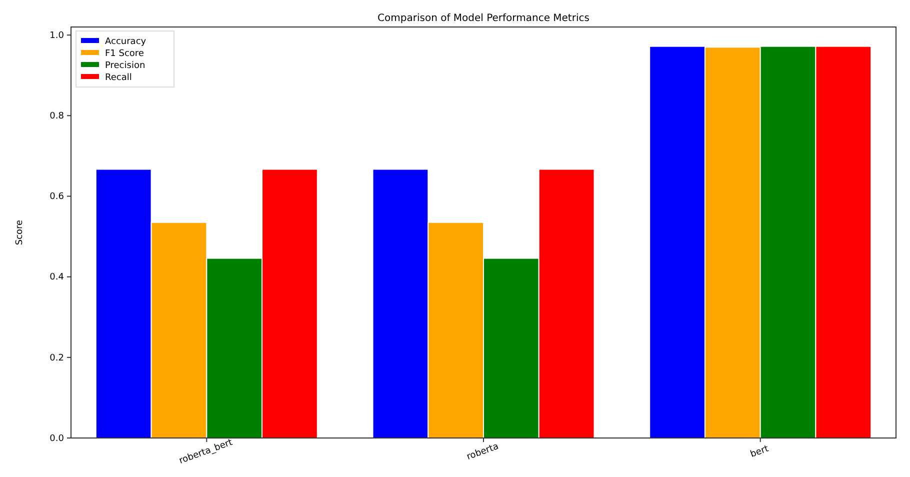 The image size is (910, 477). Describe the element at coordinates (57, 439) in the screenshot. I see `y-tick-label: 0.0` at that location.